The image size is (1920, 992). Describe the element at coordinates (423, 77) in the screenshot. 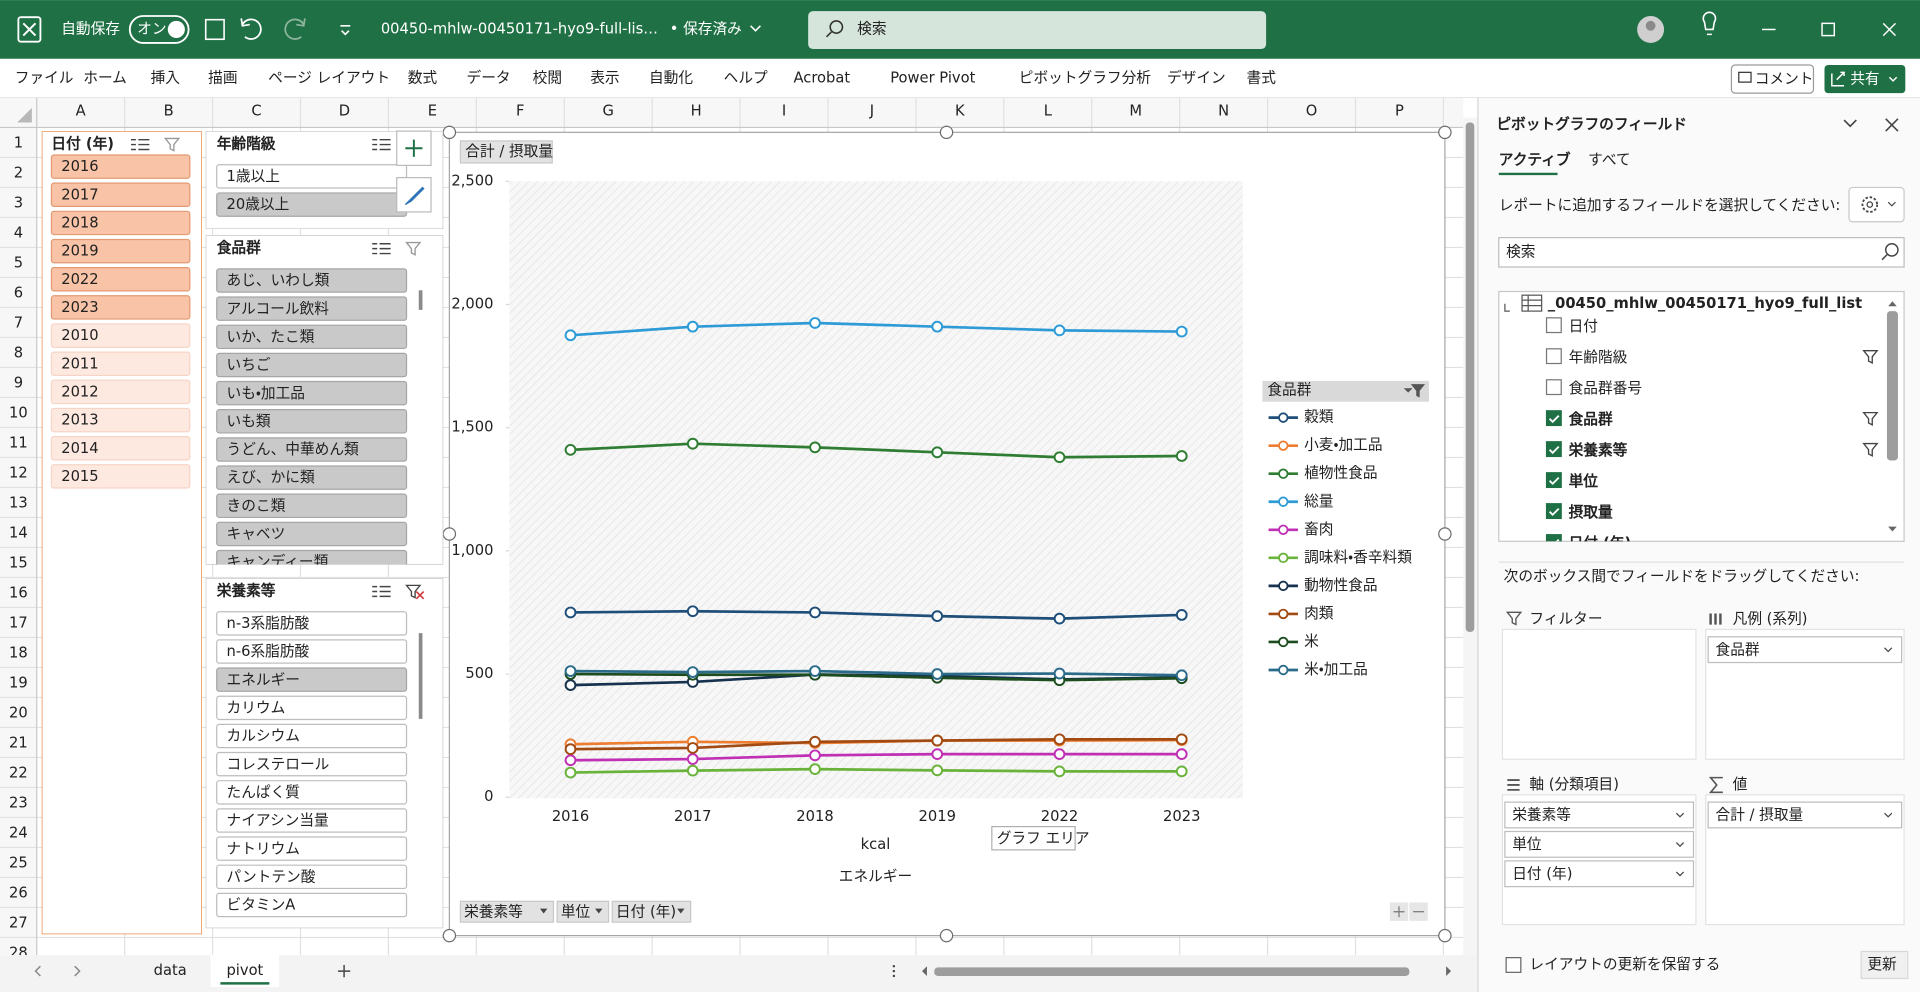

I see `ribbon-tab: 数式` at that location.